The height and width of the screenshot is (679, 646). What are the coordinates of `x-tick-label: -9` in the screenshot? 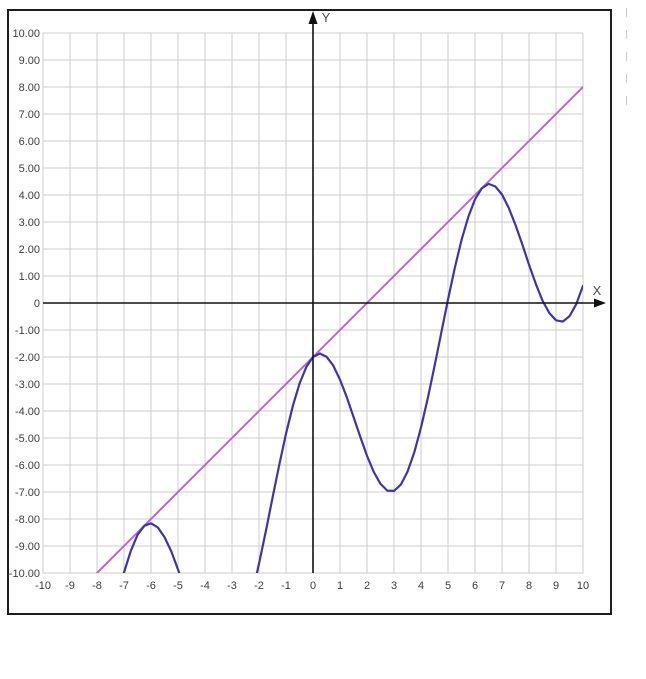 It's located at (70, 586).